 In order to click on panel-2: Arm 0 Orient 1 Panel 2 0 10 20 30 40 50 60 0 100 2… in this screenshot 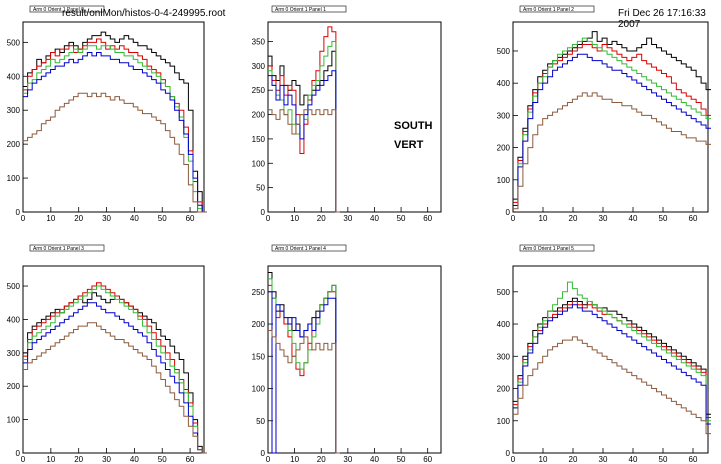, I will do `click(604, 114)`.